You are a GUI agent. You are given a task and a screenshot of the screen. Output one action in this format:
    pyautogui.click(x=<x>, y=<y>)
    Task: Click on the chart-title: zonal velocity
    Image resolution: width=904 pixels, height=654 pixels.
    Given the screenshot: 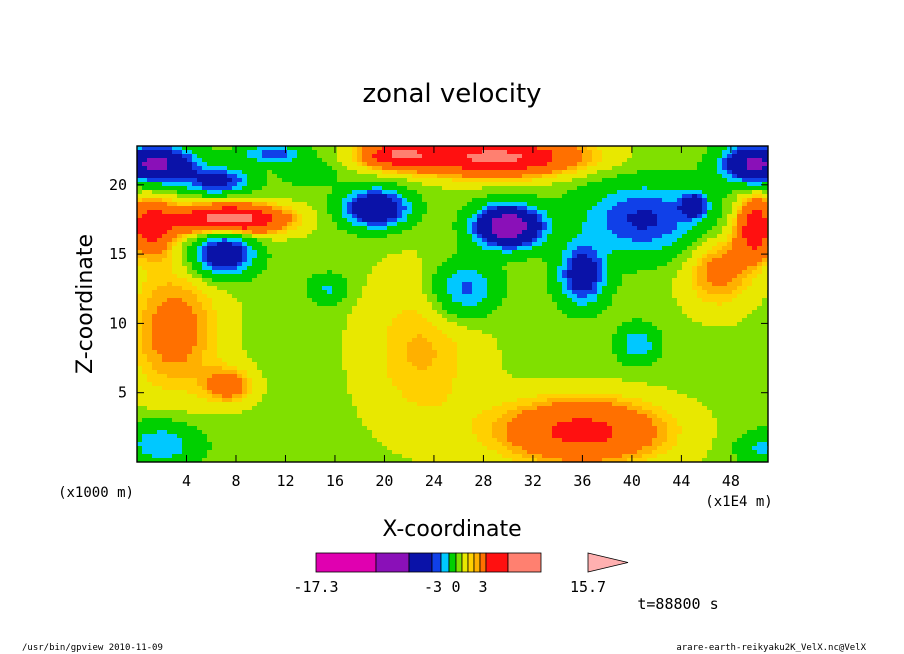 What is the action you would take?
    pyautogui.click(x=451, y=94)
    